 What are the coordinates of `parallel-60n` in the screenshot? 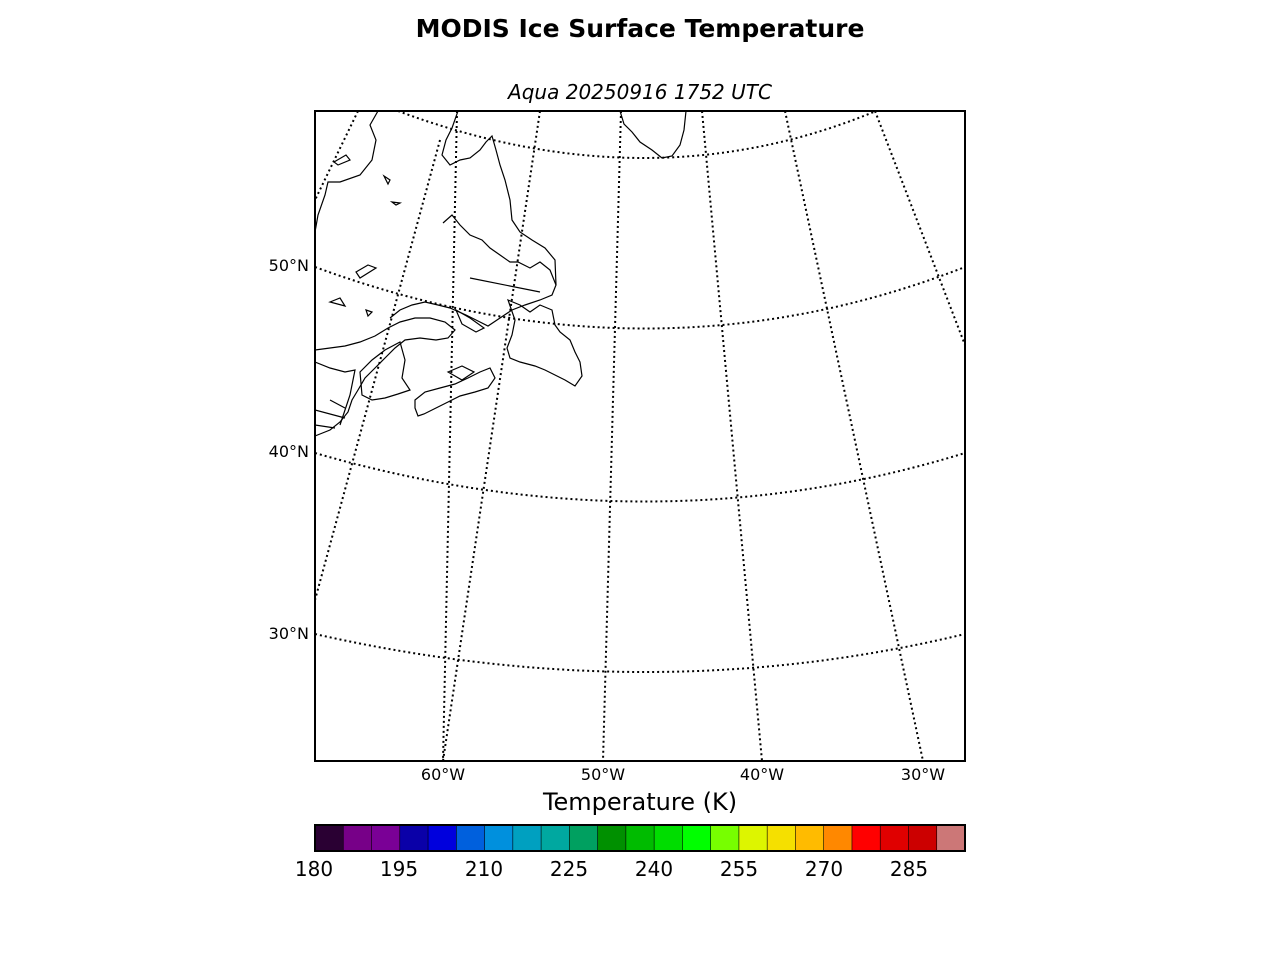 It's located at (637, 135).